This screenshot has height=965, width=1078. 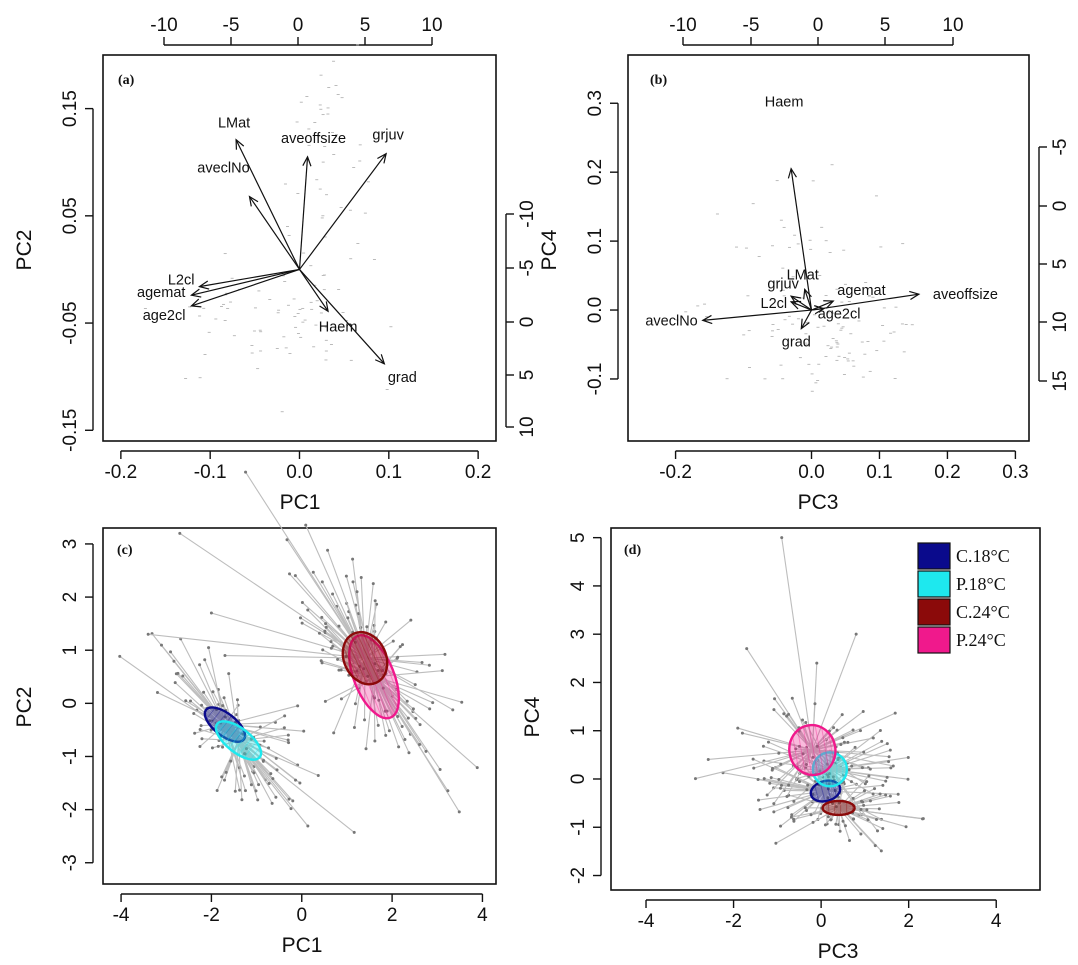 What do you see at coordinates (757, 315) in the screenshot?
I see `loading-arrow` at bounding box center [757, 315].